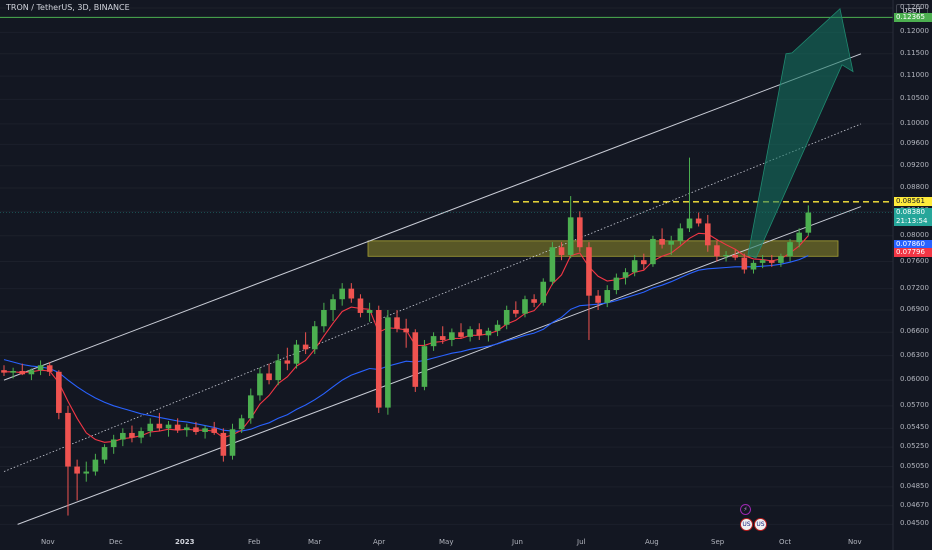  Describe the element at coordinates (914, 187) in the screenshot. I see `price-axis-label: 0.08800` at that location.